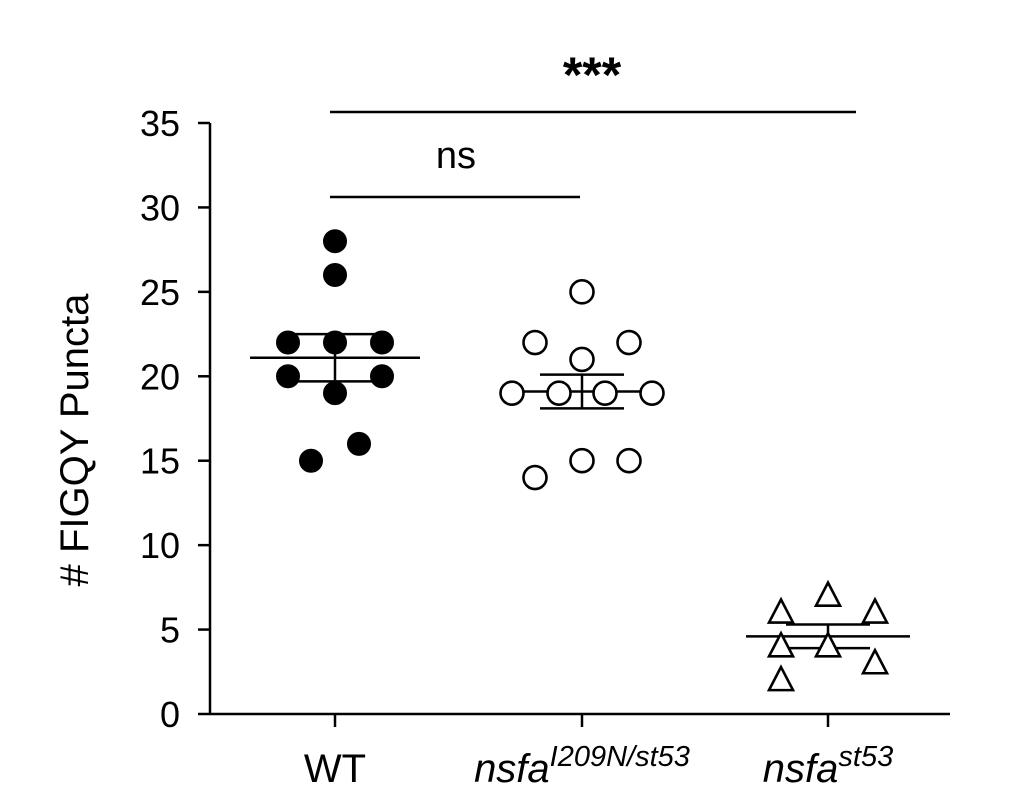 The height and width of the screenshot is (792, 1018). What do you see at coordinates (160, 207) in the screenshot?
I see `y-tick-label: 30` at bounding box center [160, 207].